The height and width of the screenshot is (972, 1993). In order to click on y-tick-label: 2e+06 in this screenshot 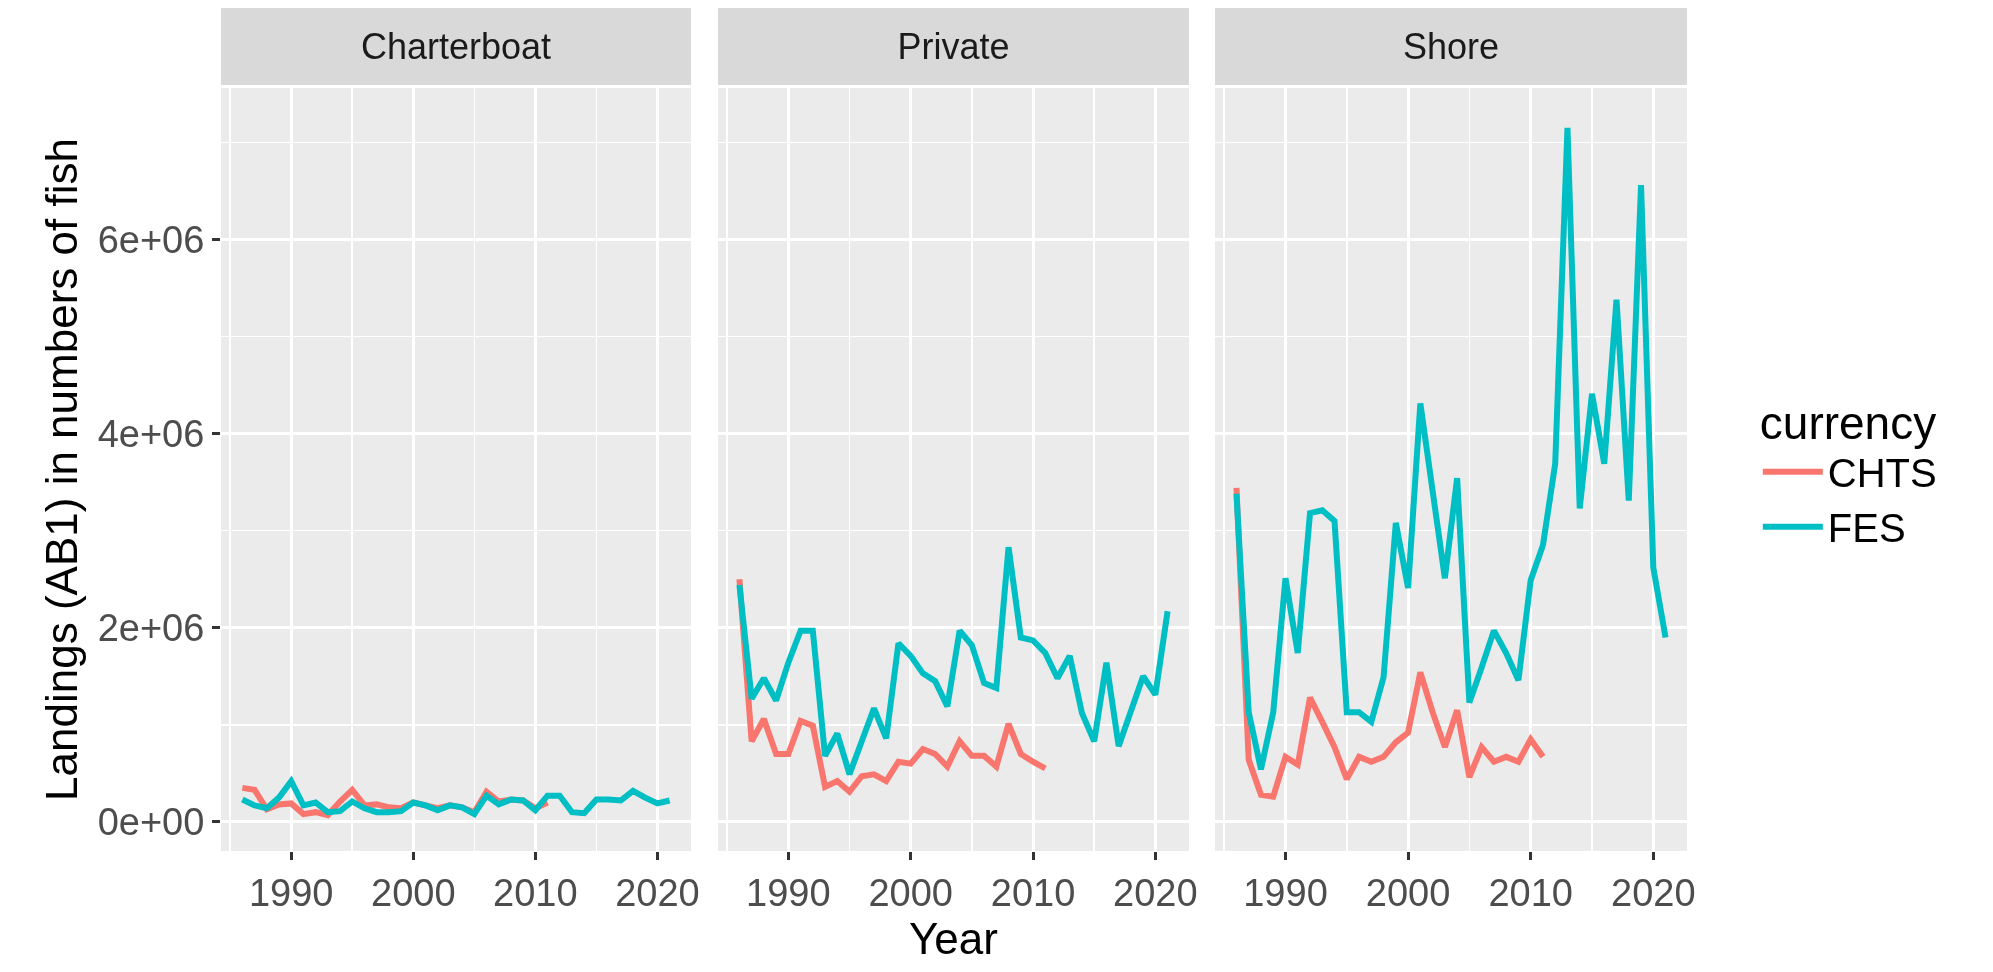, I will do `click(151, 628)`.